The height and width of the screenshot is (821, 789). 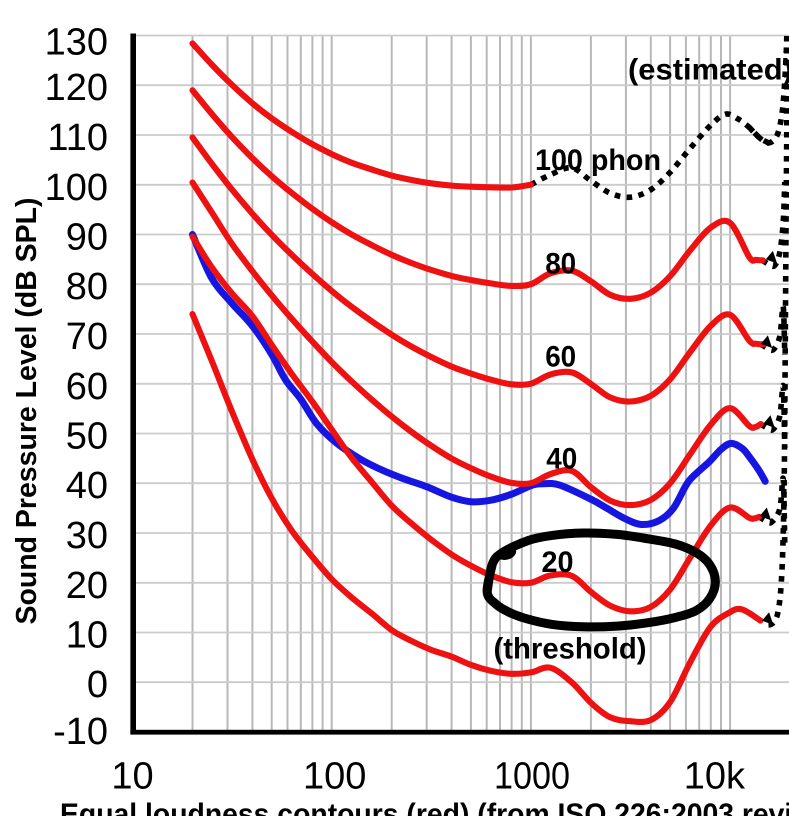 What do you see at coordinates (87, 238) in the screenshot?
I see `svg-text: 90` at bounding box center [87, 238].